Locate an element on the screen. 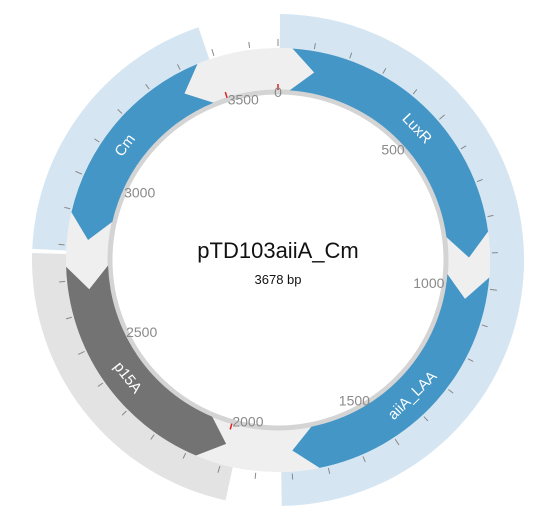 Image resolution: width=550 pixels, height=516 pixels. feature-arrow-cm is located at coordinates (142, 151).